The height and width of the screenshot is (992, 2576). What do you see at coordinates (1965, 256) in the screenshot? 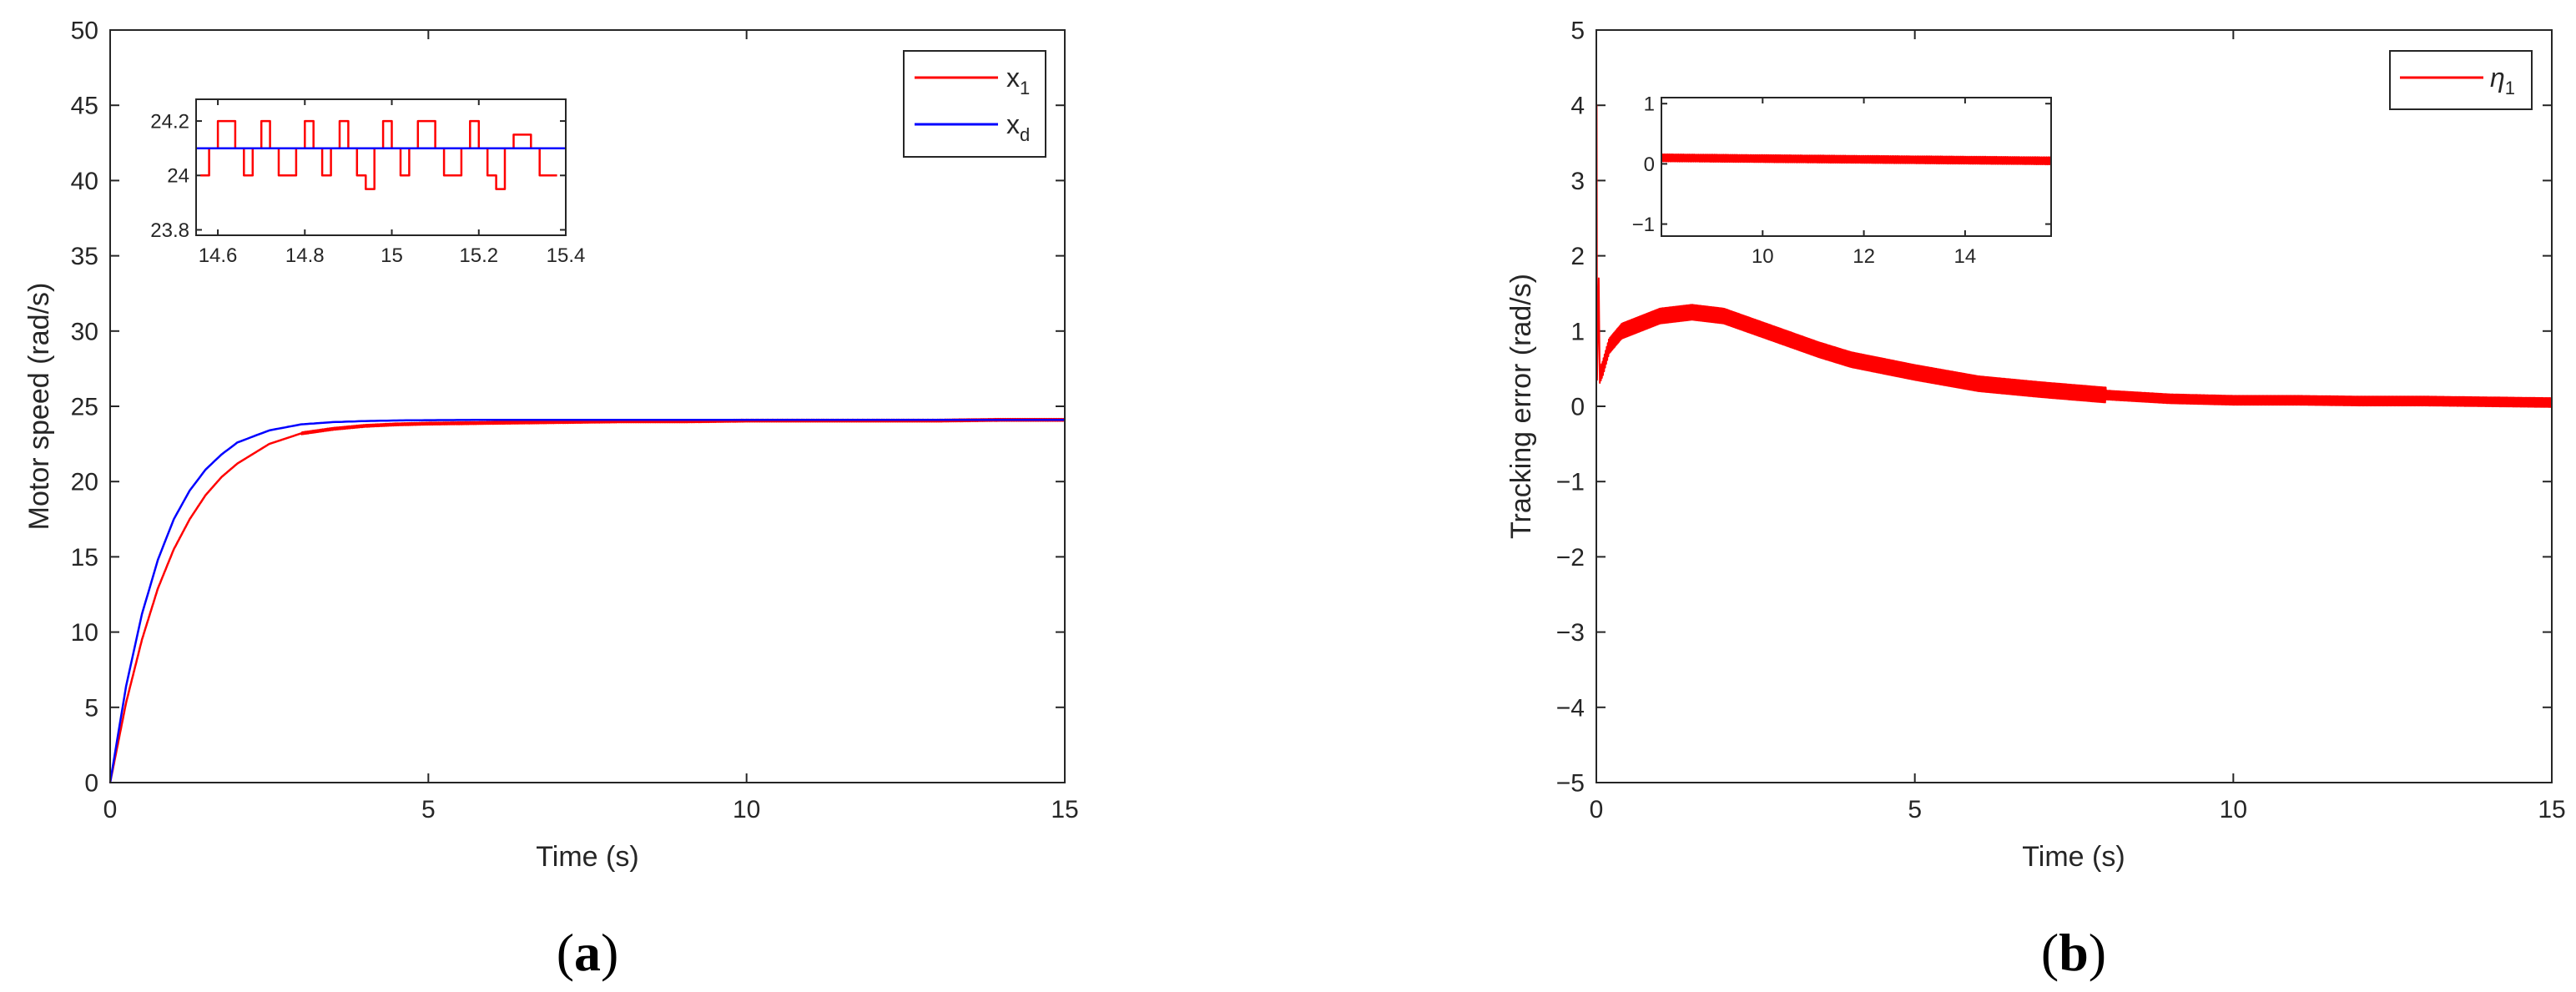
I see `panel-b-inset-xtick-label: 14` at bounding box center [1965, 256].